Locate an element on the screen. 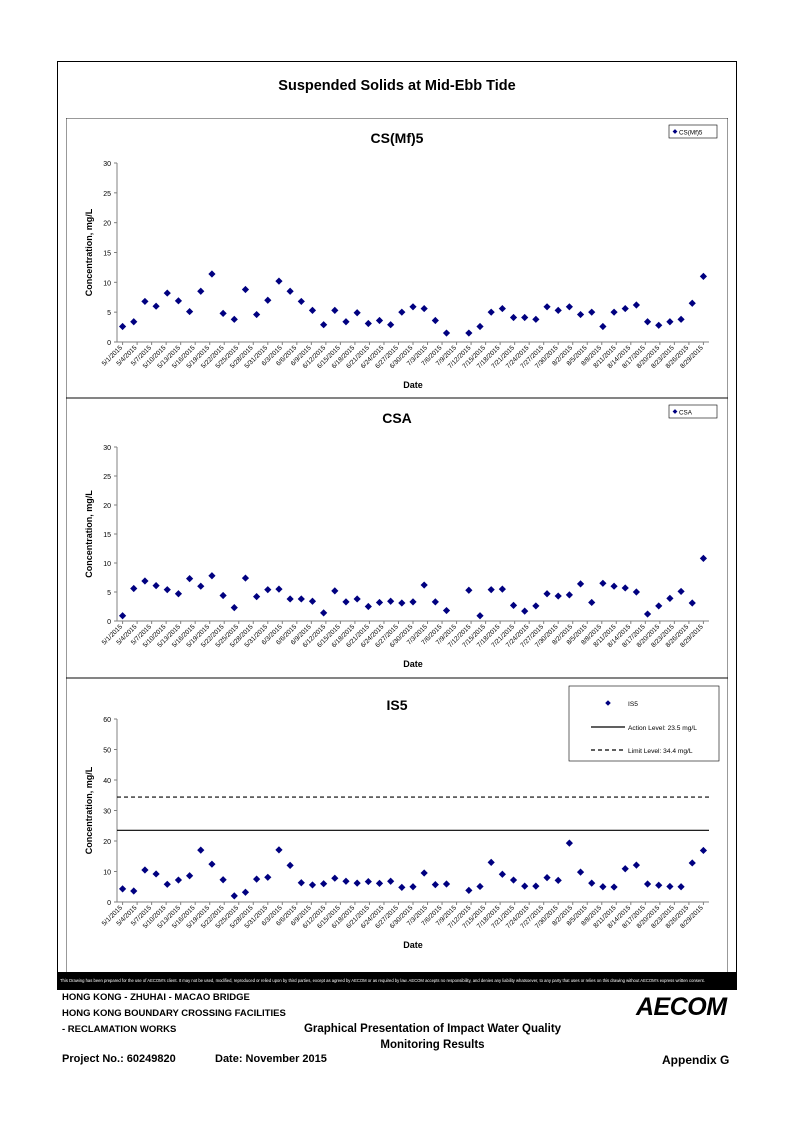  y-tick-label: 15 is located at coordinates (107, 254).